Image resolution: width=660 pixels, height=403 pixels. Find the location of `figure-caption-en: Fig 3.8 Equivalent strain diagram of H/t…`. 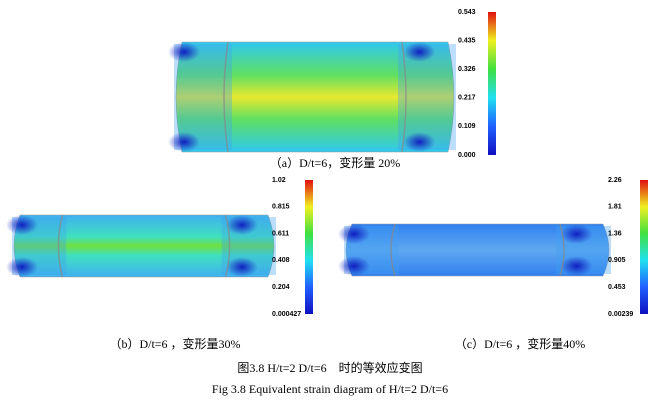

figure-caption-en: Fig 3.8 Equivalent strain diagram of H/t… is located at coordinates (330, 389).